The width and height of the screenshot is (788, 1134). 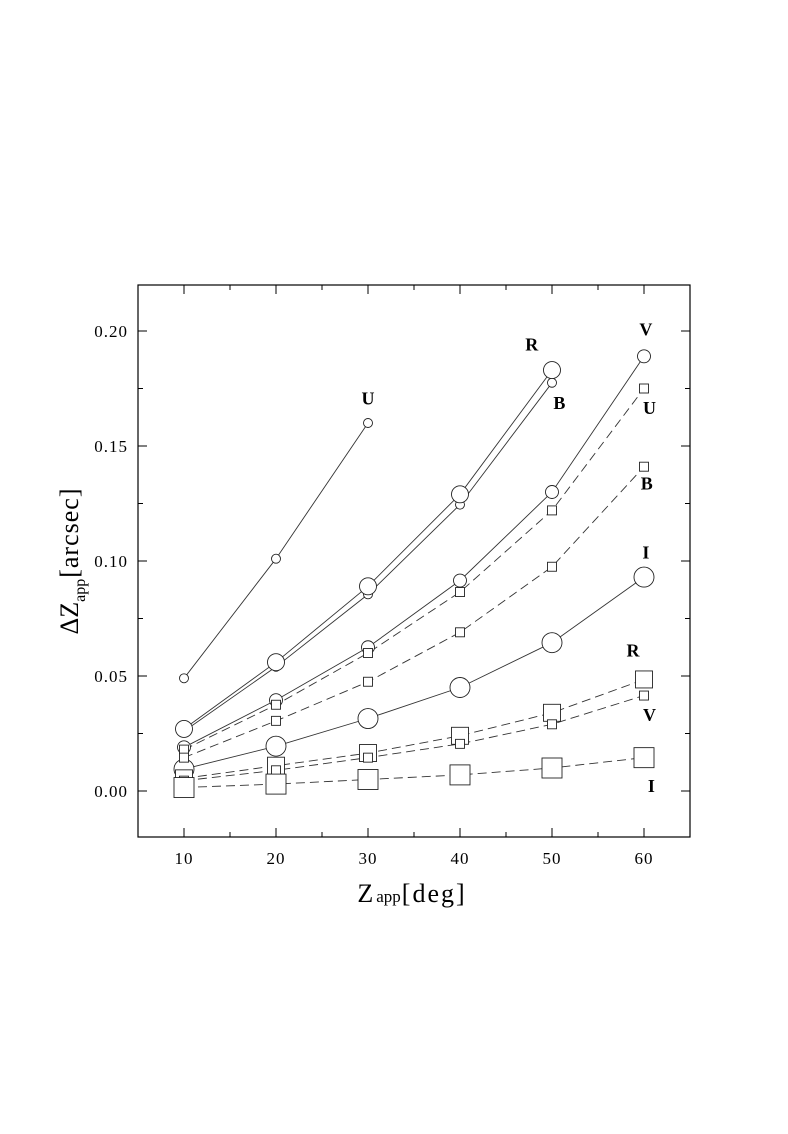 I want to click on y-tick-label: 0.20, so click(x=111, y=331).